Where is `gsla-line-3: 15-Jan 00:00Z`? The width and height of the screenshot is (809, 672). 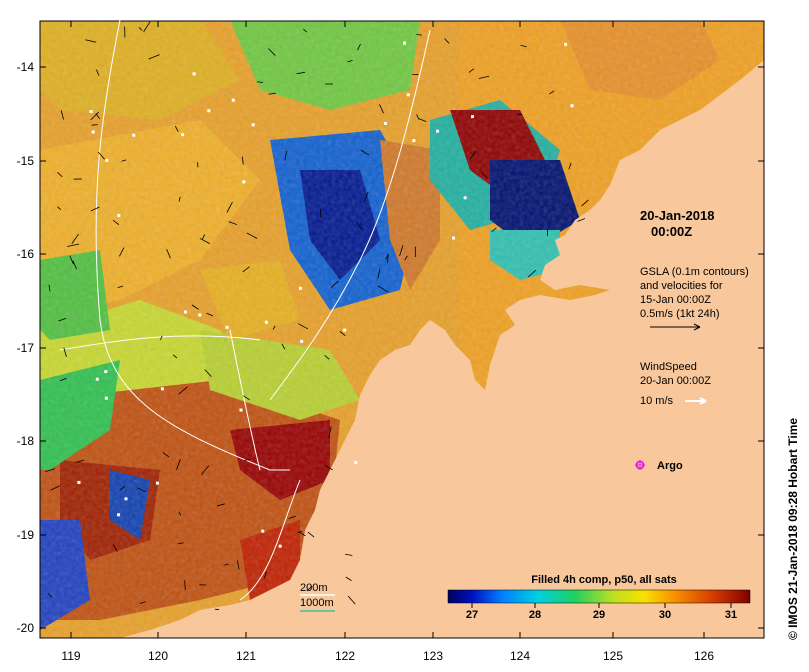
gsla-line-3: 15-Jan 00:00Z is located at coordinates (675, 300).